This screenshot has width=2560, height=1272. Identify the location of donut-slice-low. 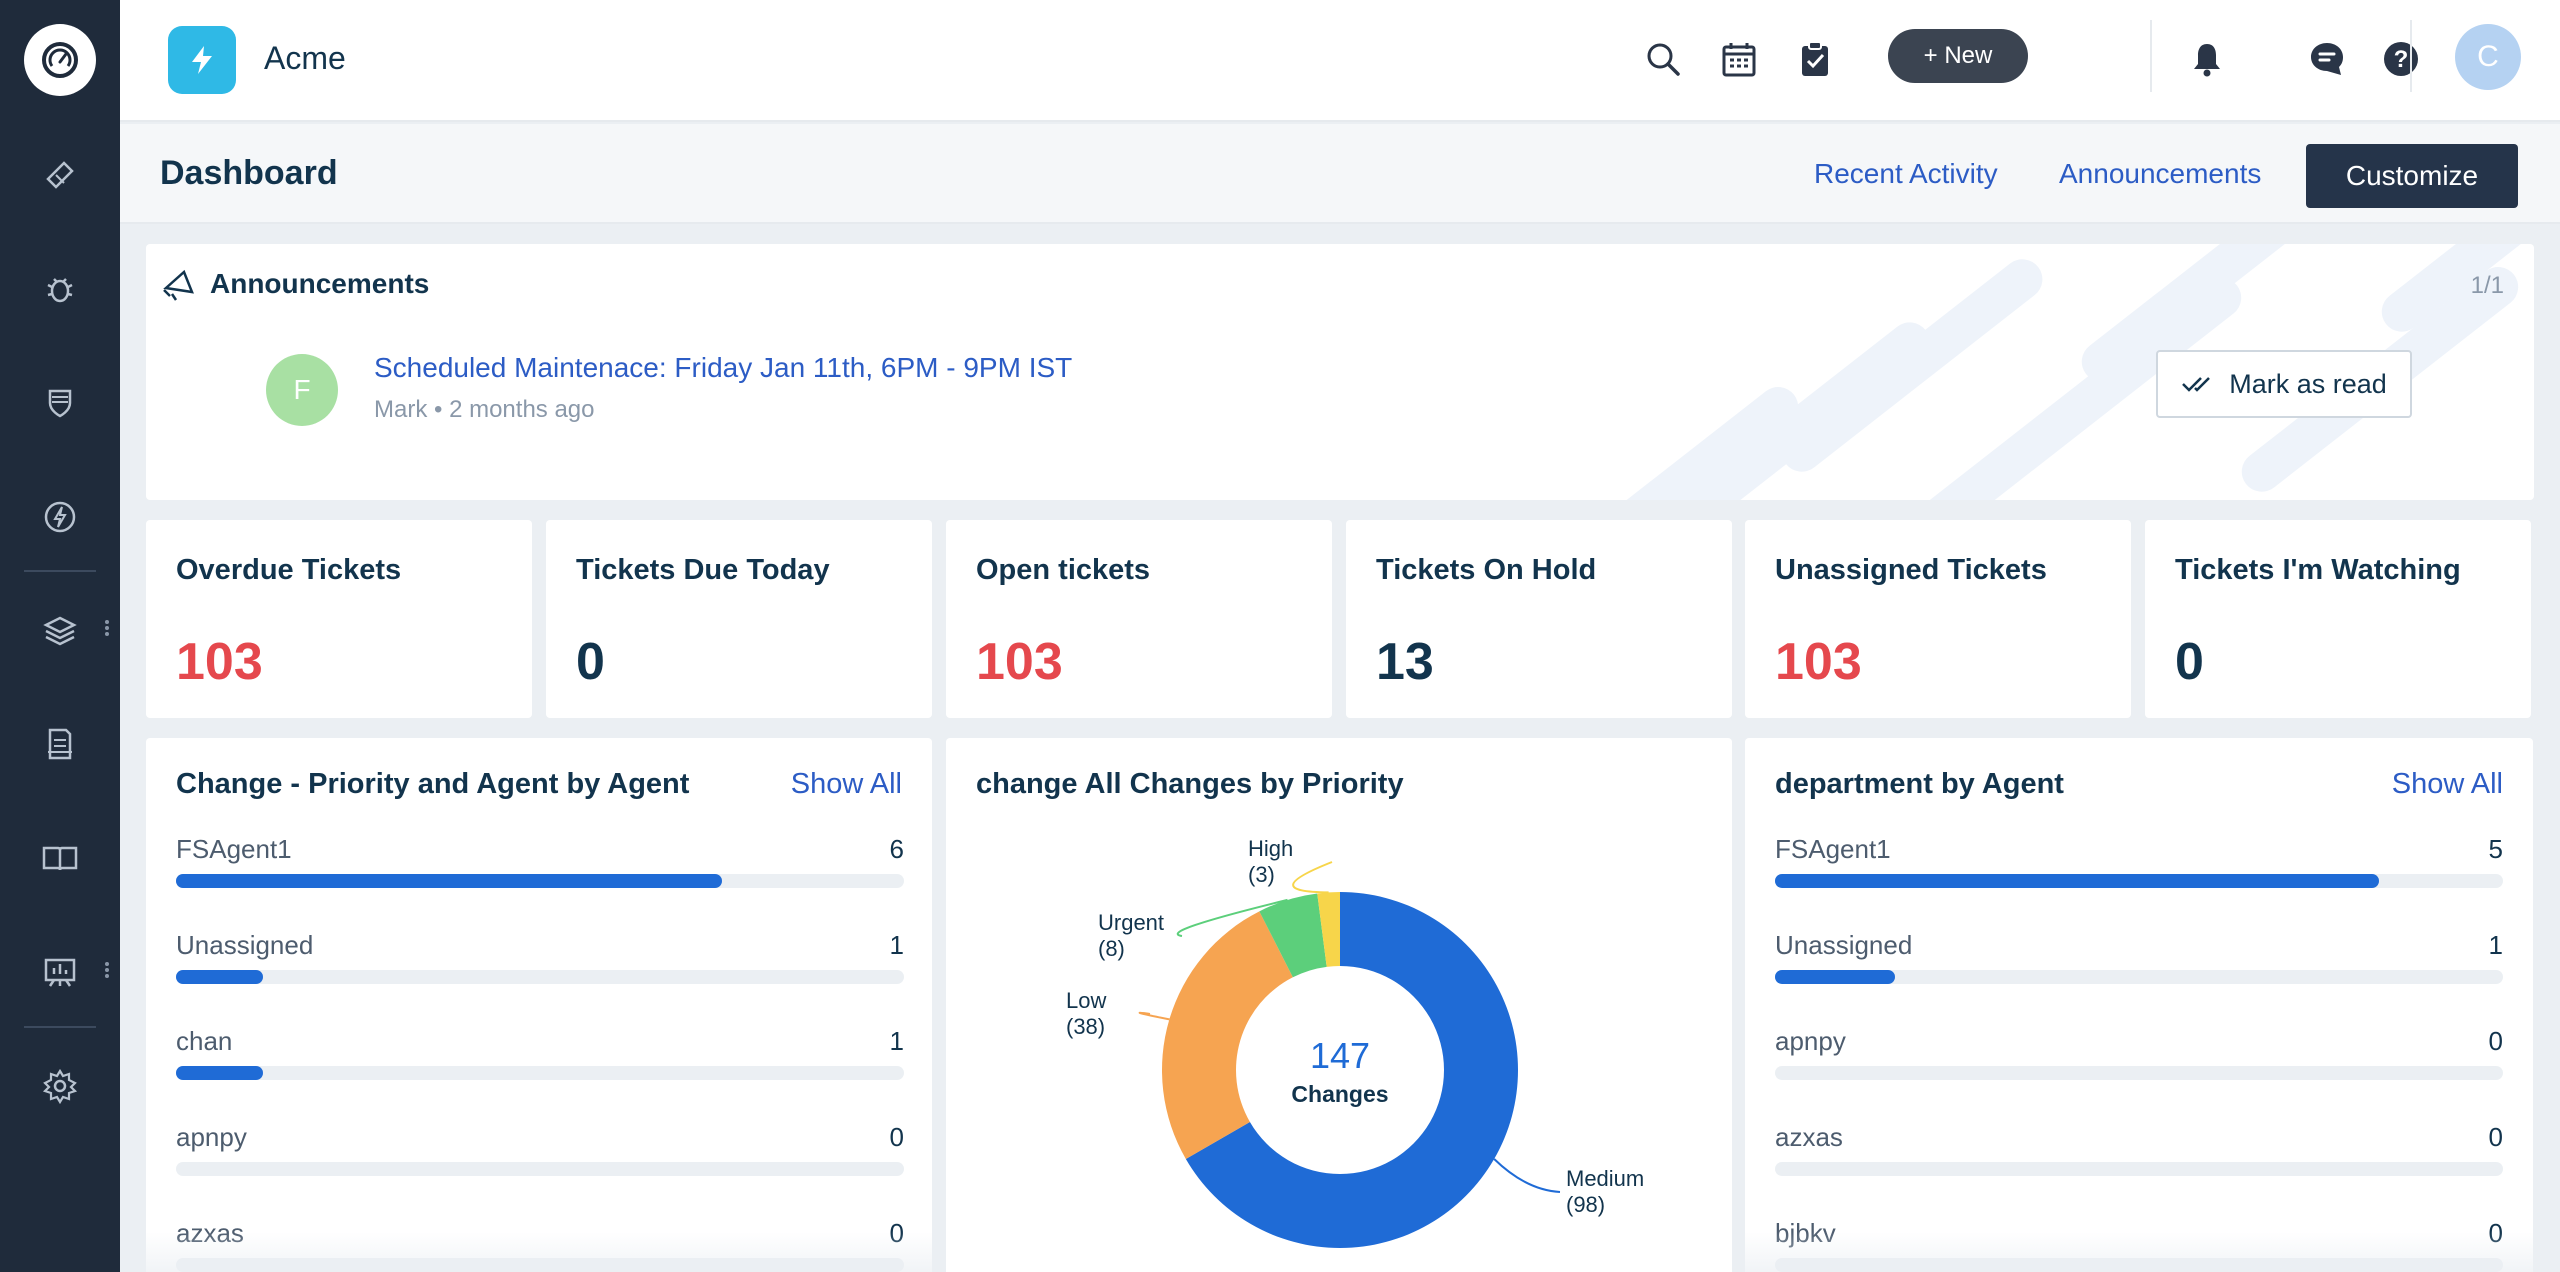
(1227, 1035).